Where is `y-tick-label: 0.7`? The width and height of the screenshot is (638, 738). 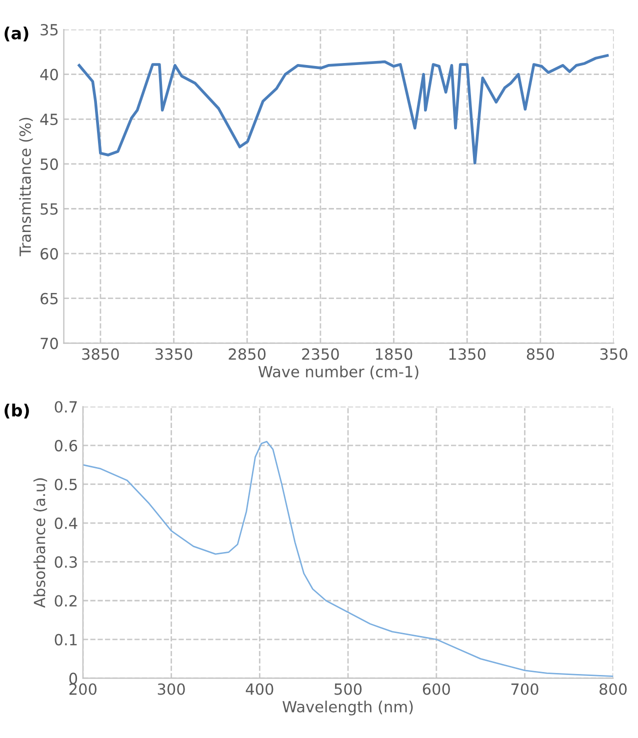 y-tick-label: 0.7 is located at coordinates (65, 407).